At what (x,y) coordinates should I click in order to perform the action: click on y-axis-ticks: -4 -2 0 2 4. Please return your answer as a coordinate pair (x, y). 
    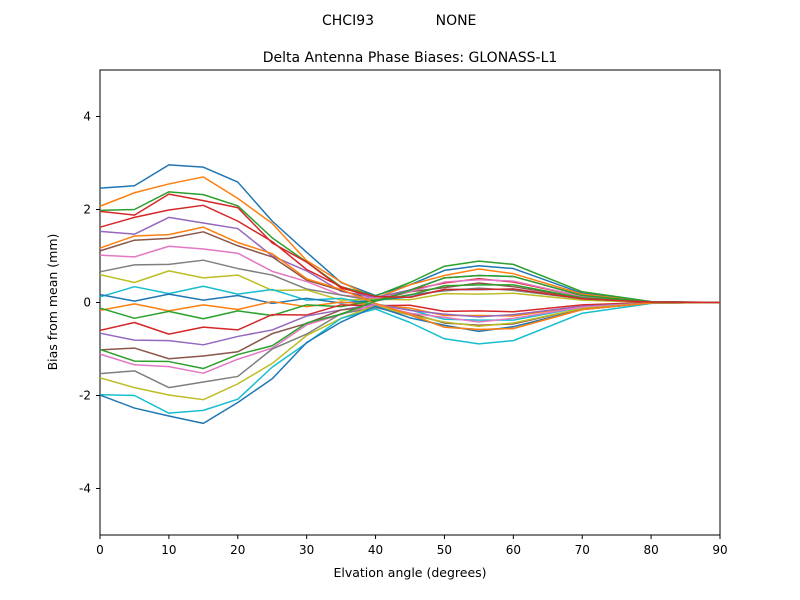
    Looking at the image, I should click on (89, 303).